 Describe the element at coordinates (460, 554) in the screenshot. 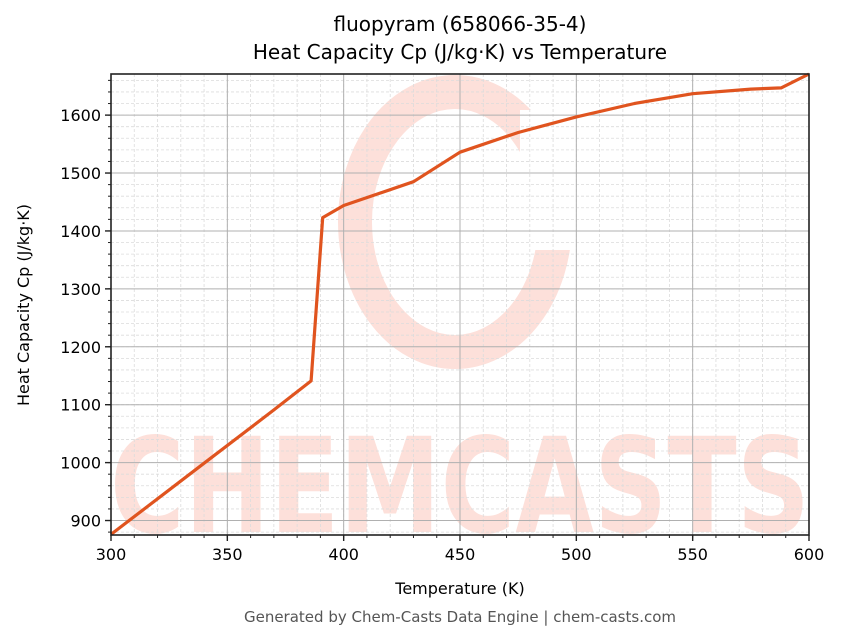

I see `x-tick-label: 450` at that location.